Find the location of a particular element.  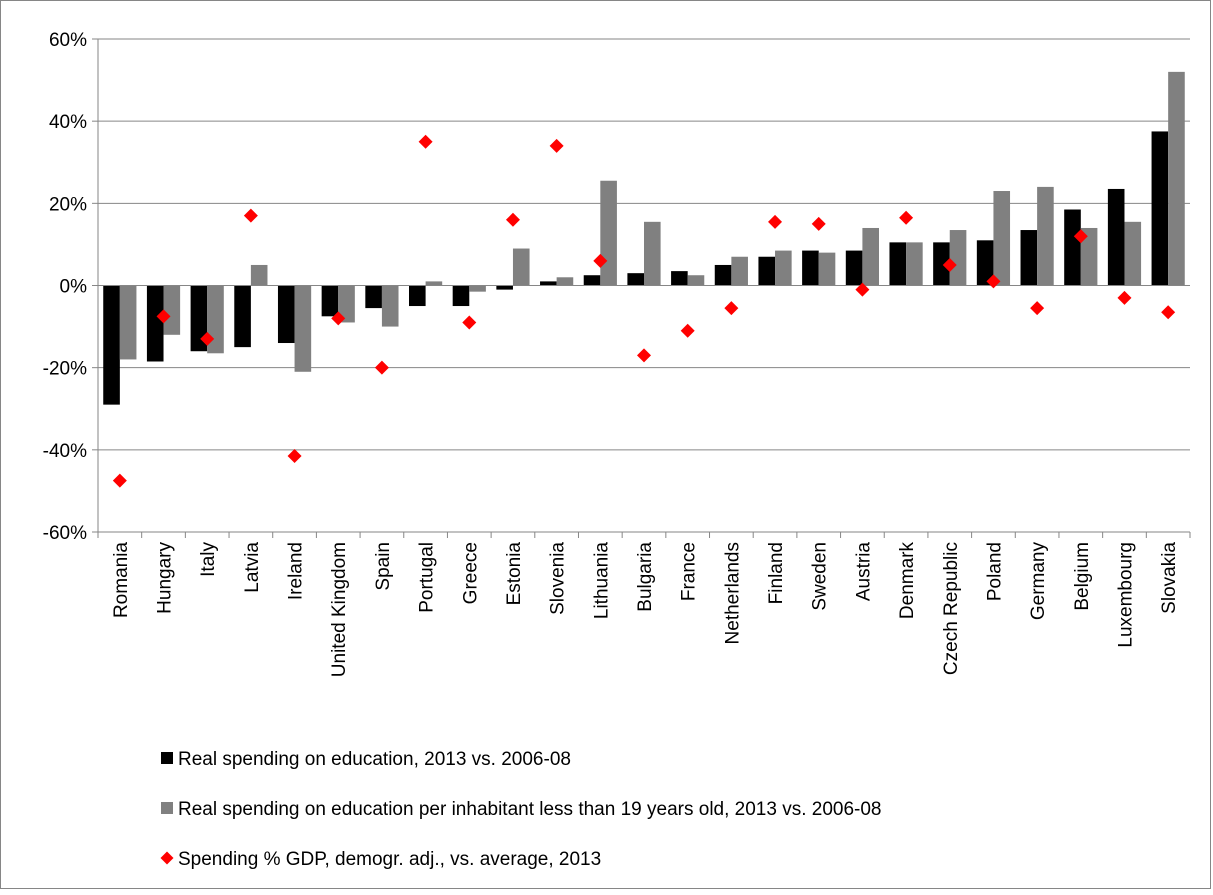

x-tick-label: Poland is located at coordinates (994, 571).